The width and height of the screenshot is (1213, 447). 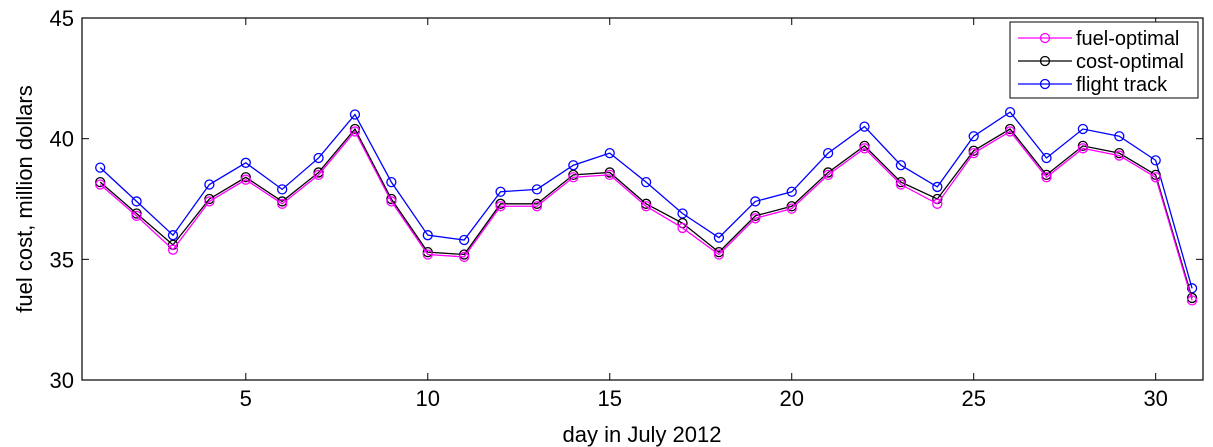 I want to click on x-tick-label: 30, so click(x=1155, y=398).